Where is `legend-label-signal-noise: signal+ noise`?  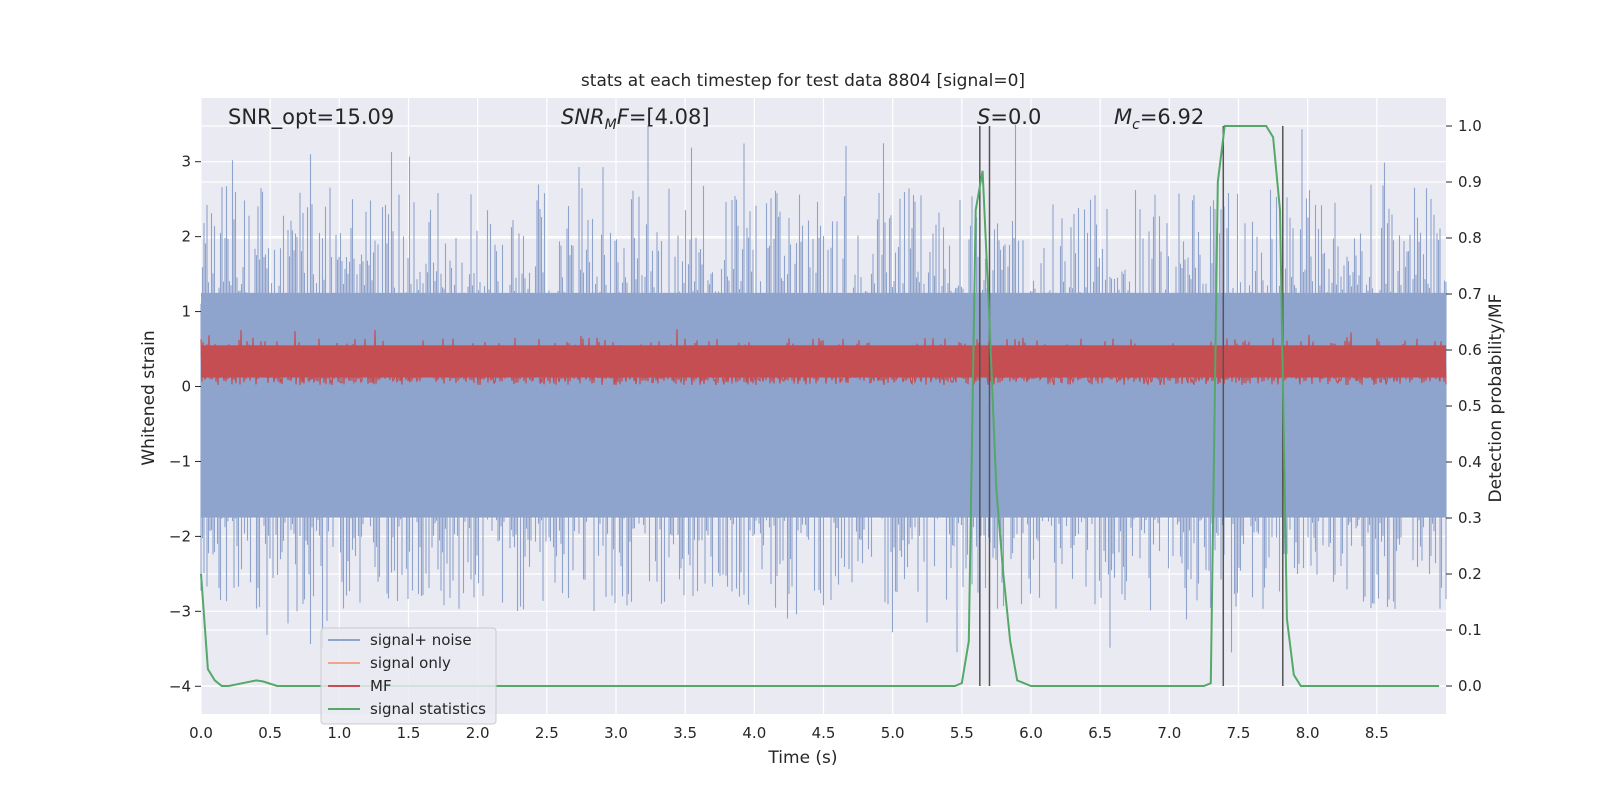
legend-label-signal-noise: signal+ noise is located at coordinates (421, 640).